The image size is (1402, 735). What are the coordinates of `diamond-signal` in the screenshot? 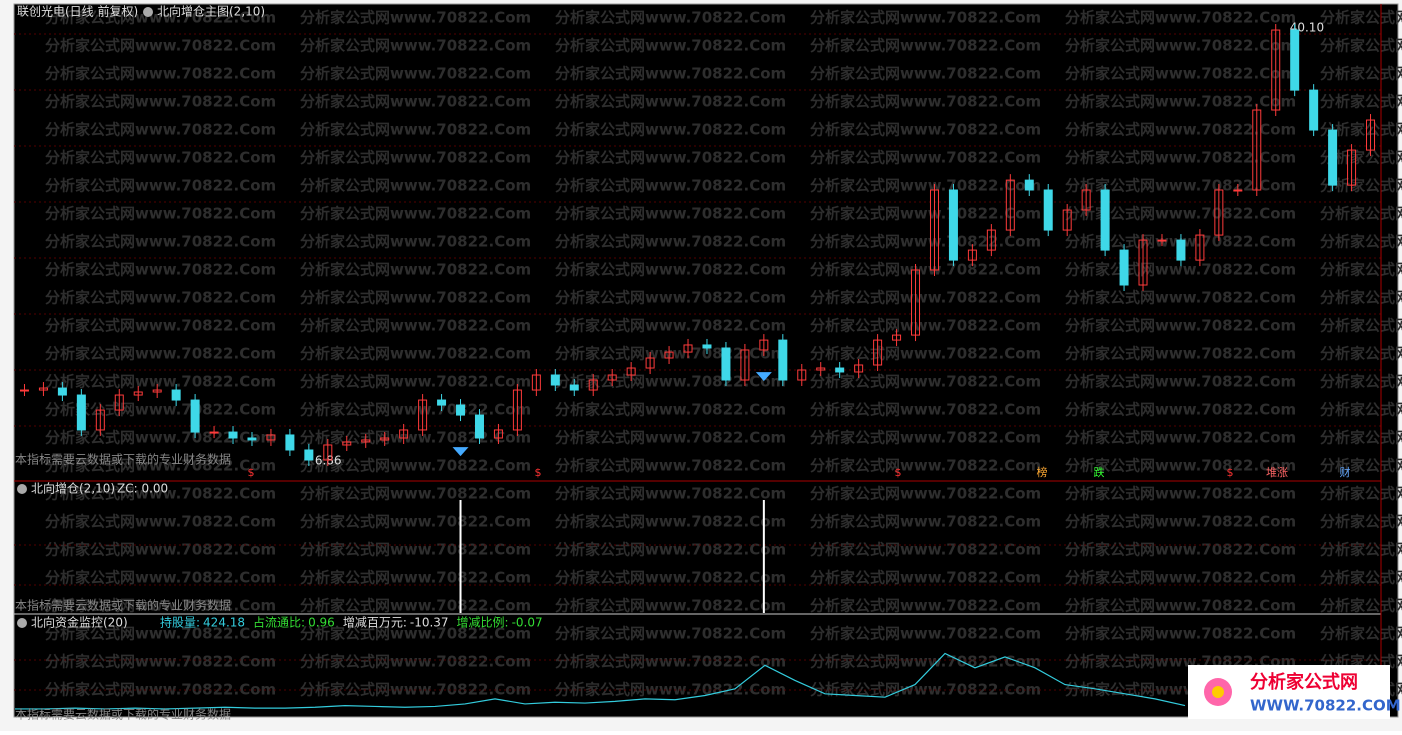 It's located at (763, 377).